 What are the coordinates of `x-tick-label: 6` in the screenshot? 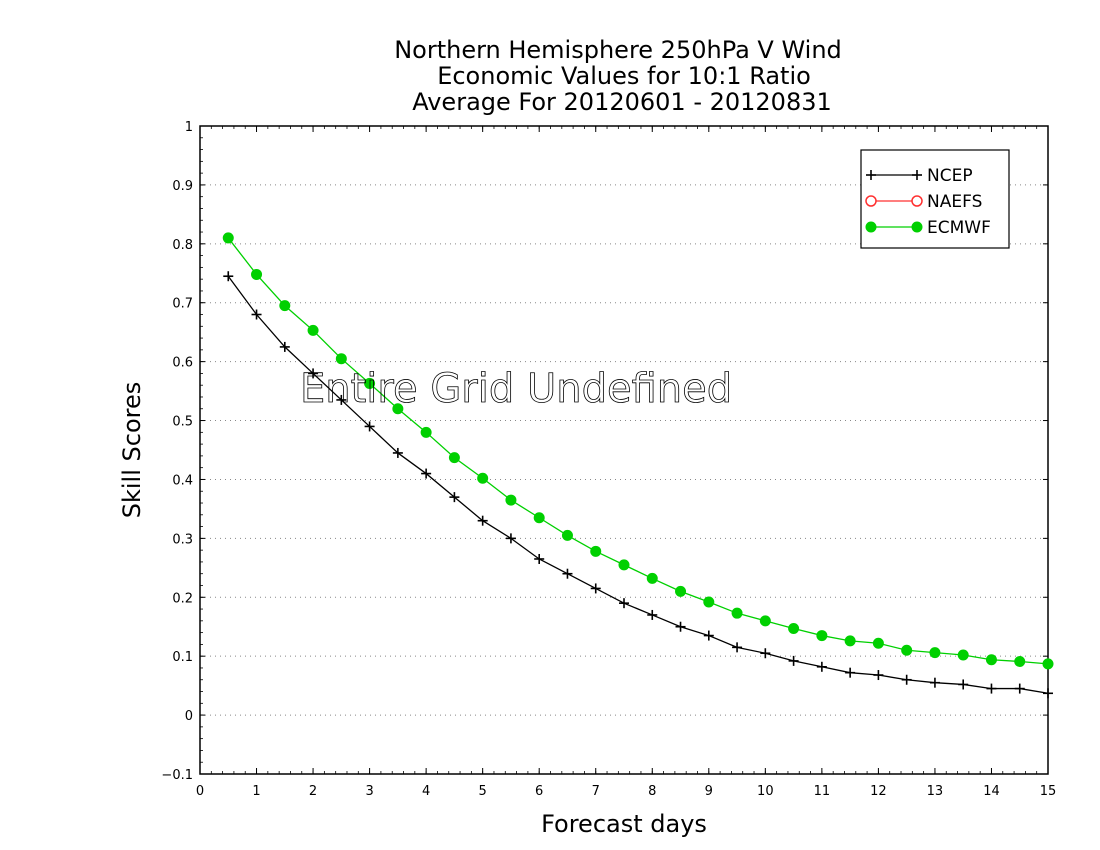 It's located at (539, 791).